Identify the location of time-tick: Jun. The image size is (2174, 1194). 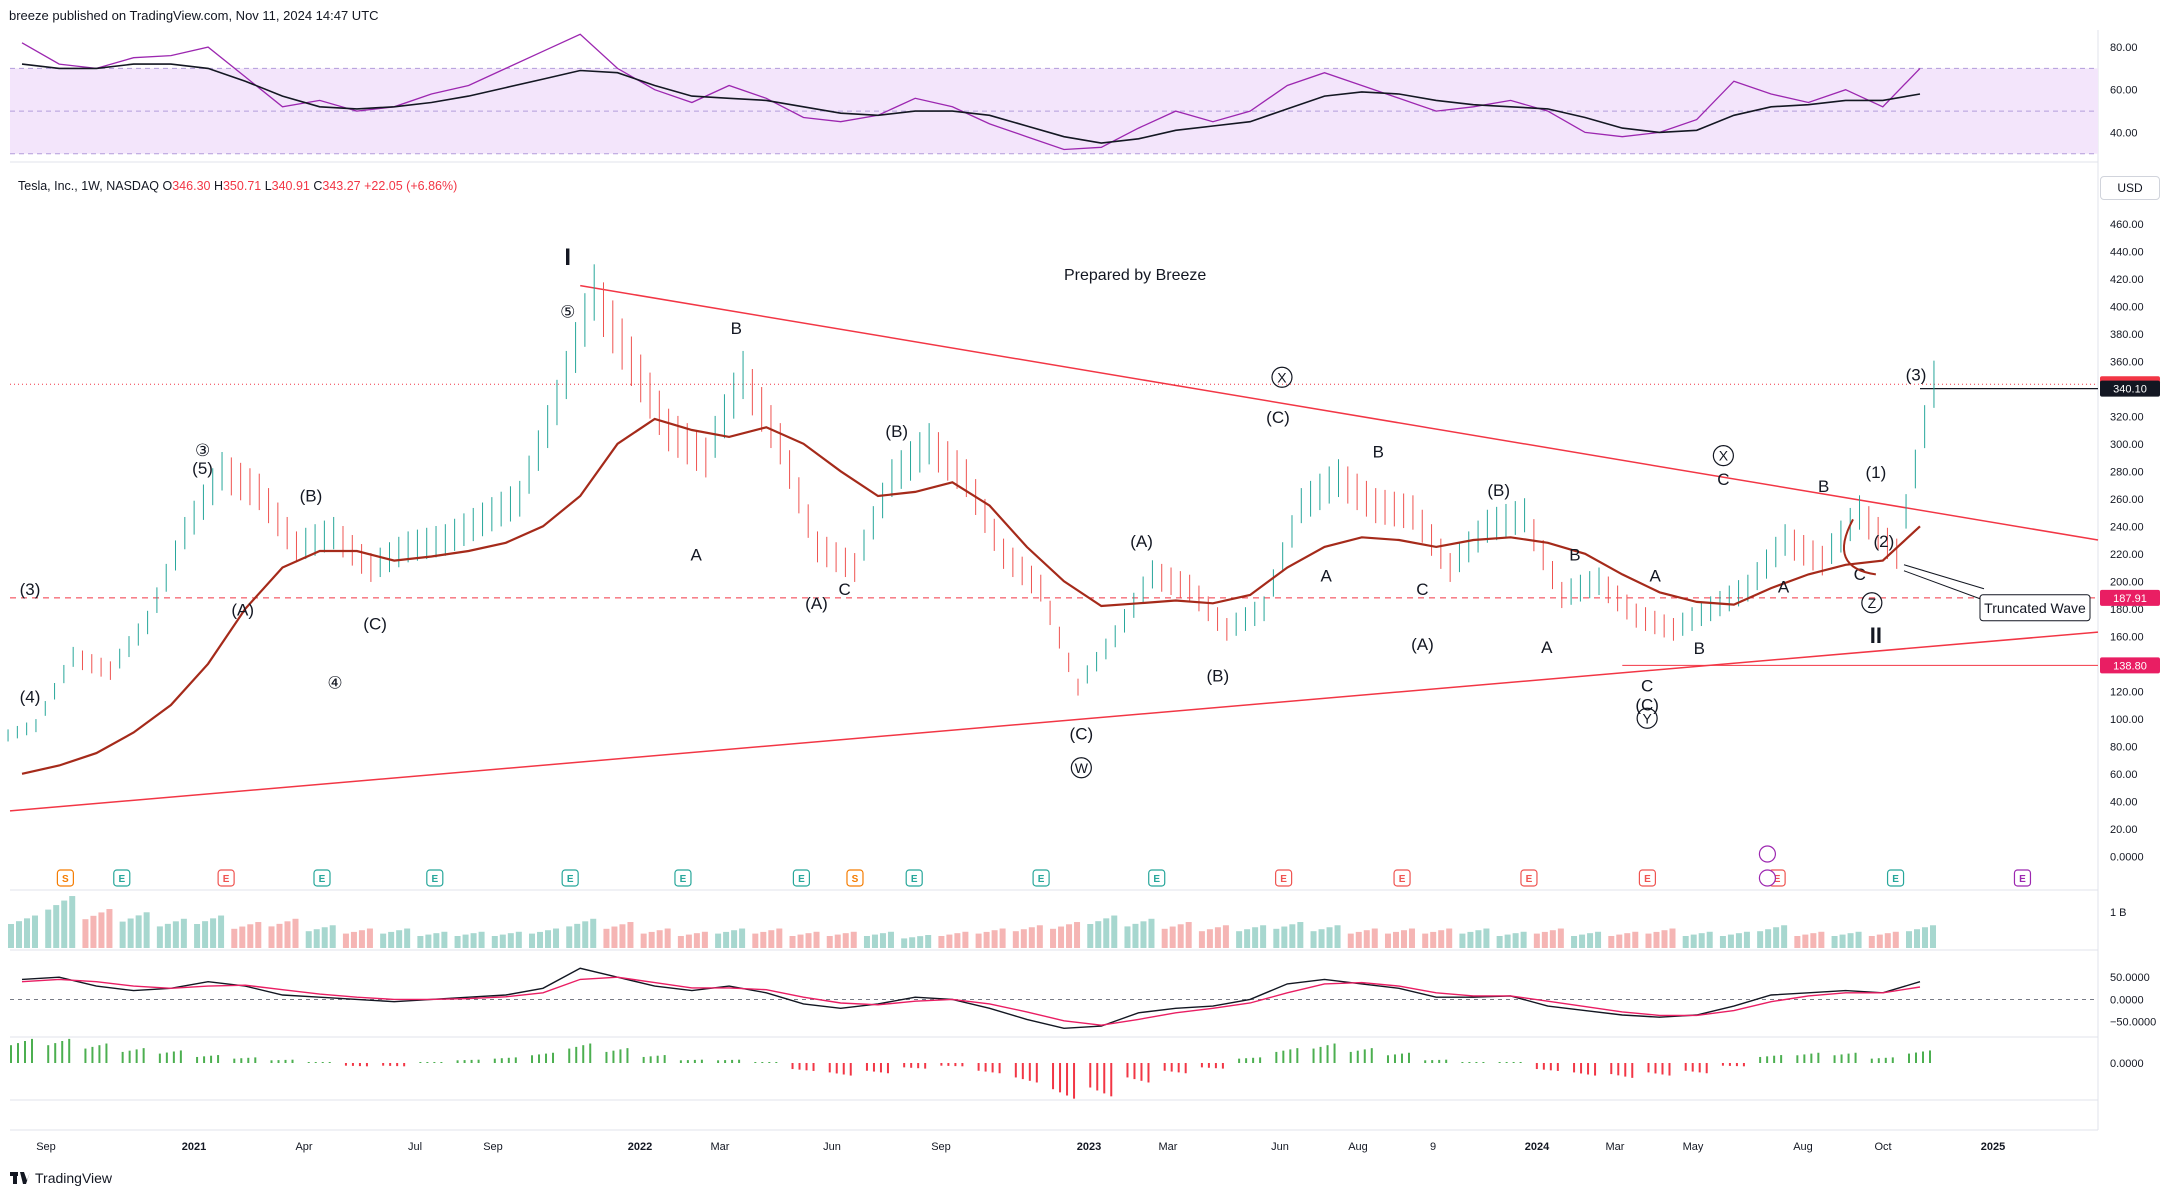
(1280, 1147).